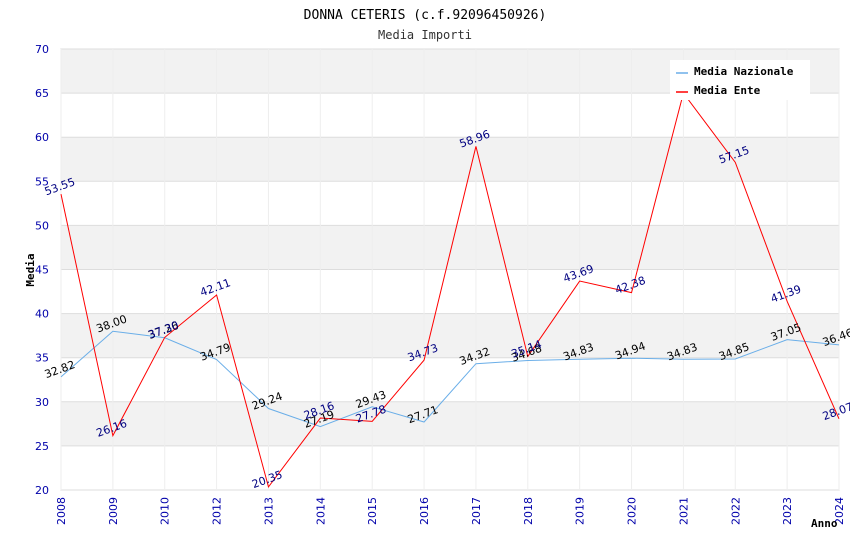  What do you see at coordinates (42, 225) in the screenshot?
I see `y-tick-label: 50` at bounding box center [42, 225].